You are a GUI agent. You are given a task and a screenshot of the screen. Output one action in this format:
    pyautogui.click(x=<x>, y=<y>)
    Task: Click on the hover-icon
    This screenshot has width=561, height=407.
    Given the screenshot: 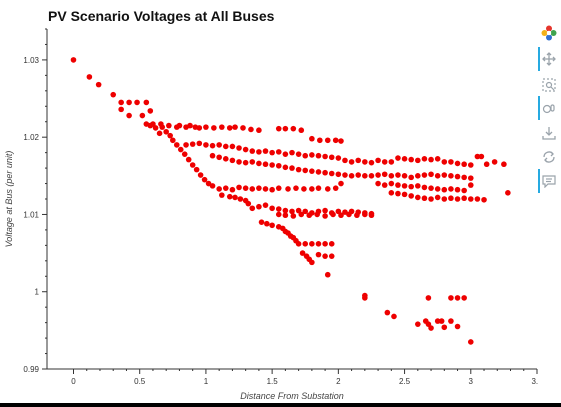 What is the action you would take?
    pyautogui.click(x=549, y=181)
    